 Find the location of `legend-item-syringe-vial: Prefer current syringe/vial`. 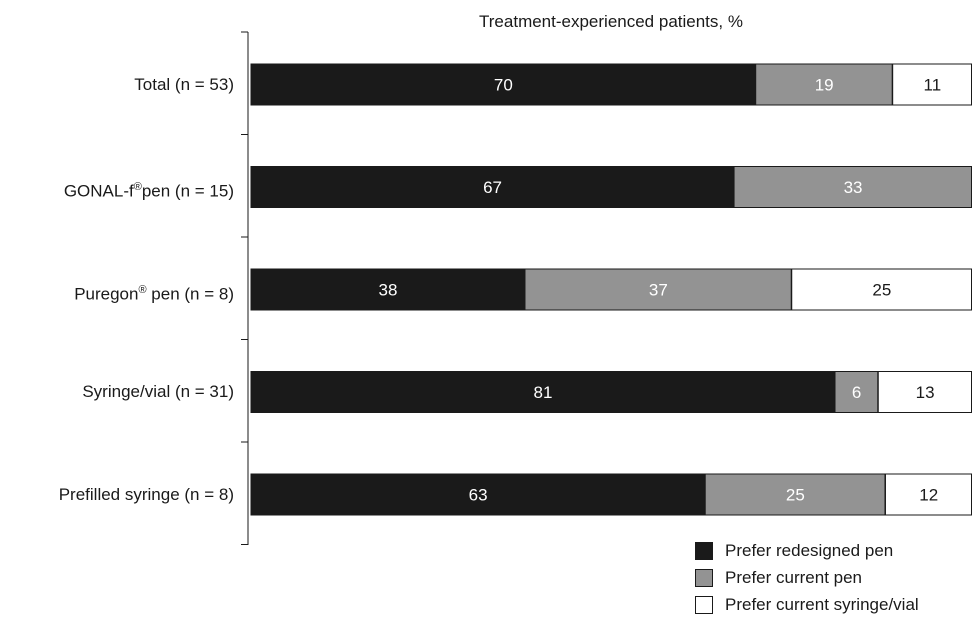

legend-item-syringe-vial: Prefer current syringe/vial is located at coordinates (807, 604).